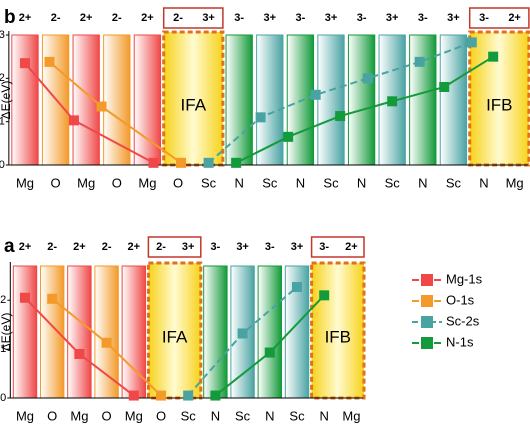 The height and width of the screenshot is (429, 530). What do you see at coordinates (463, 320) in the screenshot?
I see `legend-label: Sc-2s` at bounding box center [463, 320].